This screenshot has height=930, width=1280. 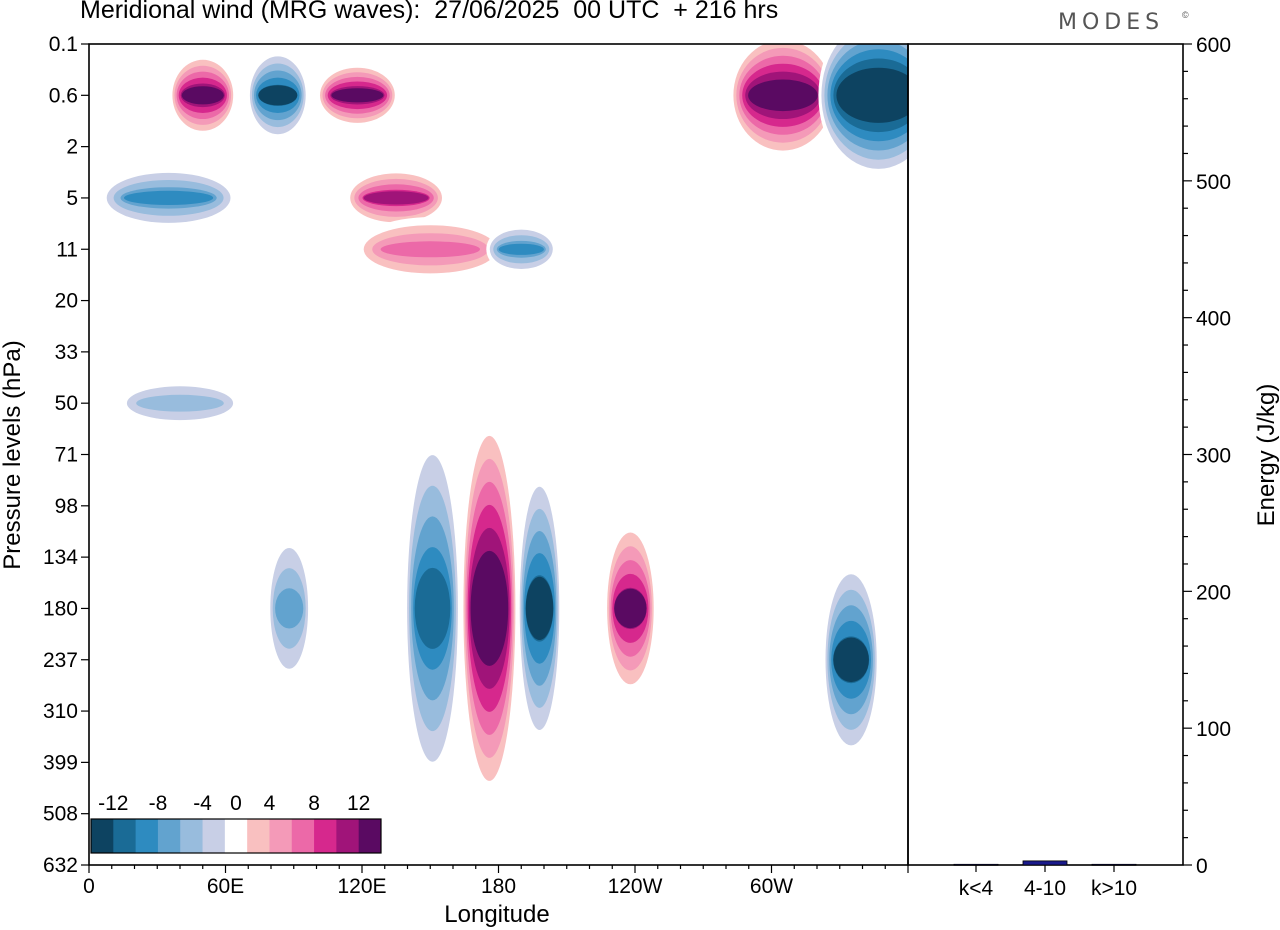 What do you see at coordinates (60, 711) in the screenshot?
I see `y-tick-label: 310` at bounding box center [60, 711].